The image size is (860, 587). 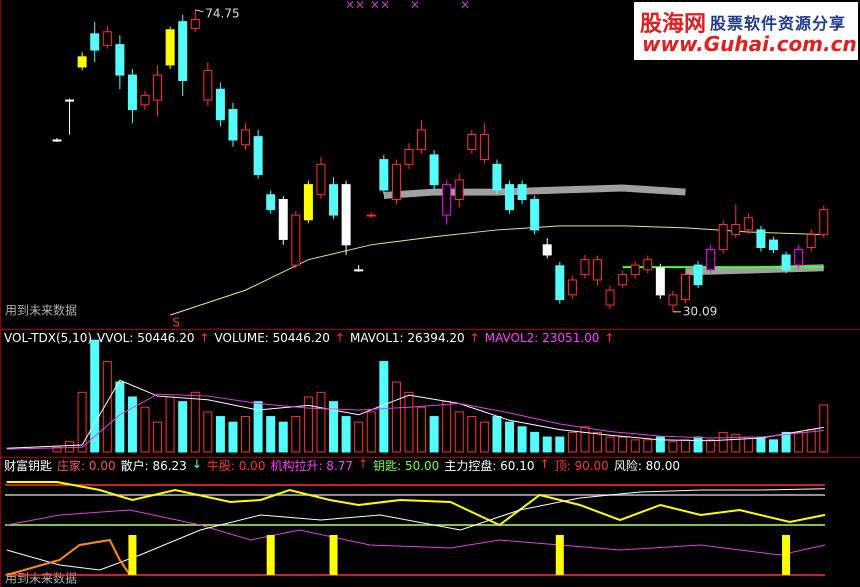 I want to click on volume-ma, so click(x=415, y=421).